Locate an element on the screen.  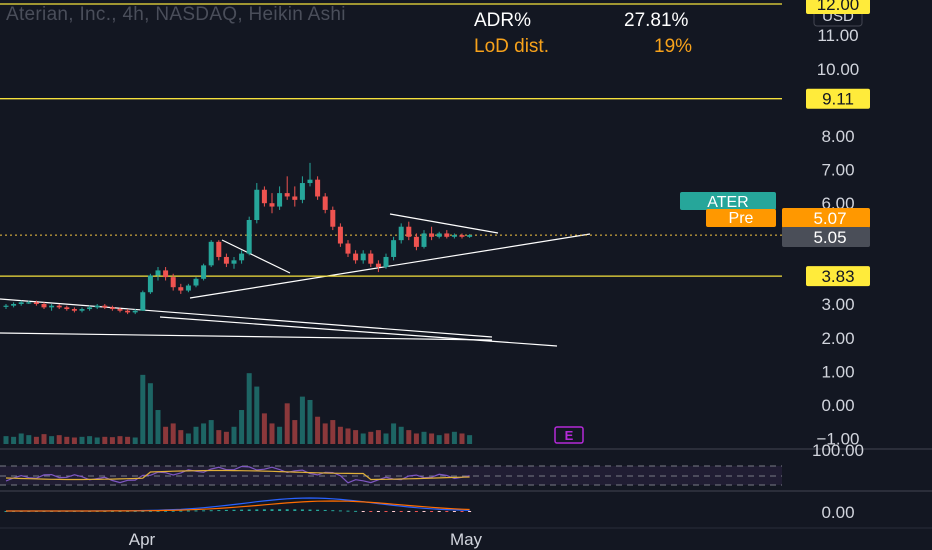
price-axis-label: 10.00 is located at coordinates (838, 69).